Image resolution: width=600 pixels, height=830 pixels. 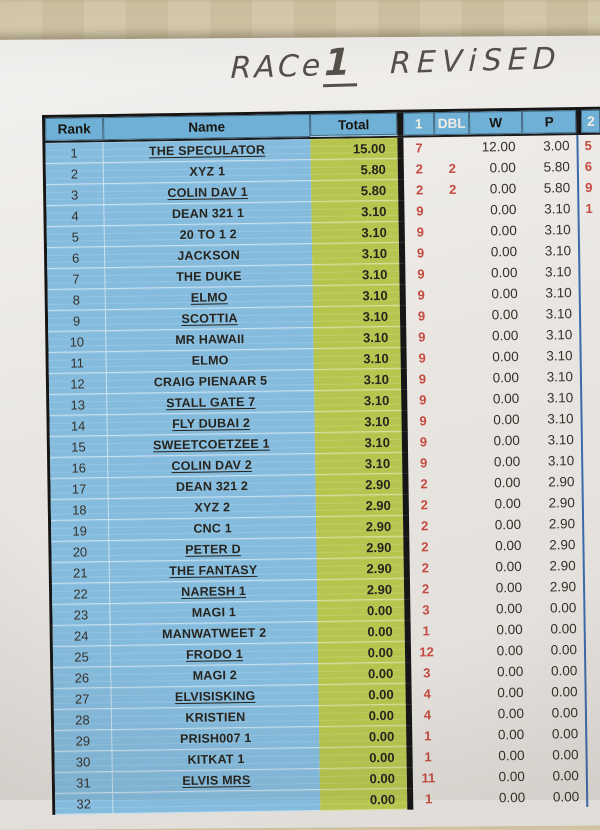 What do you see at coordinates (428, 778) in the screenshot?
I see `race1-pick-cell: 11` at bounding box center [428, 778].